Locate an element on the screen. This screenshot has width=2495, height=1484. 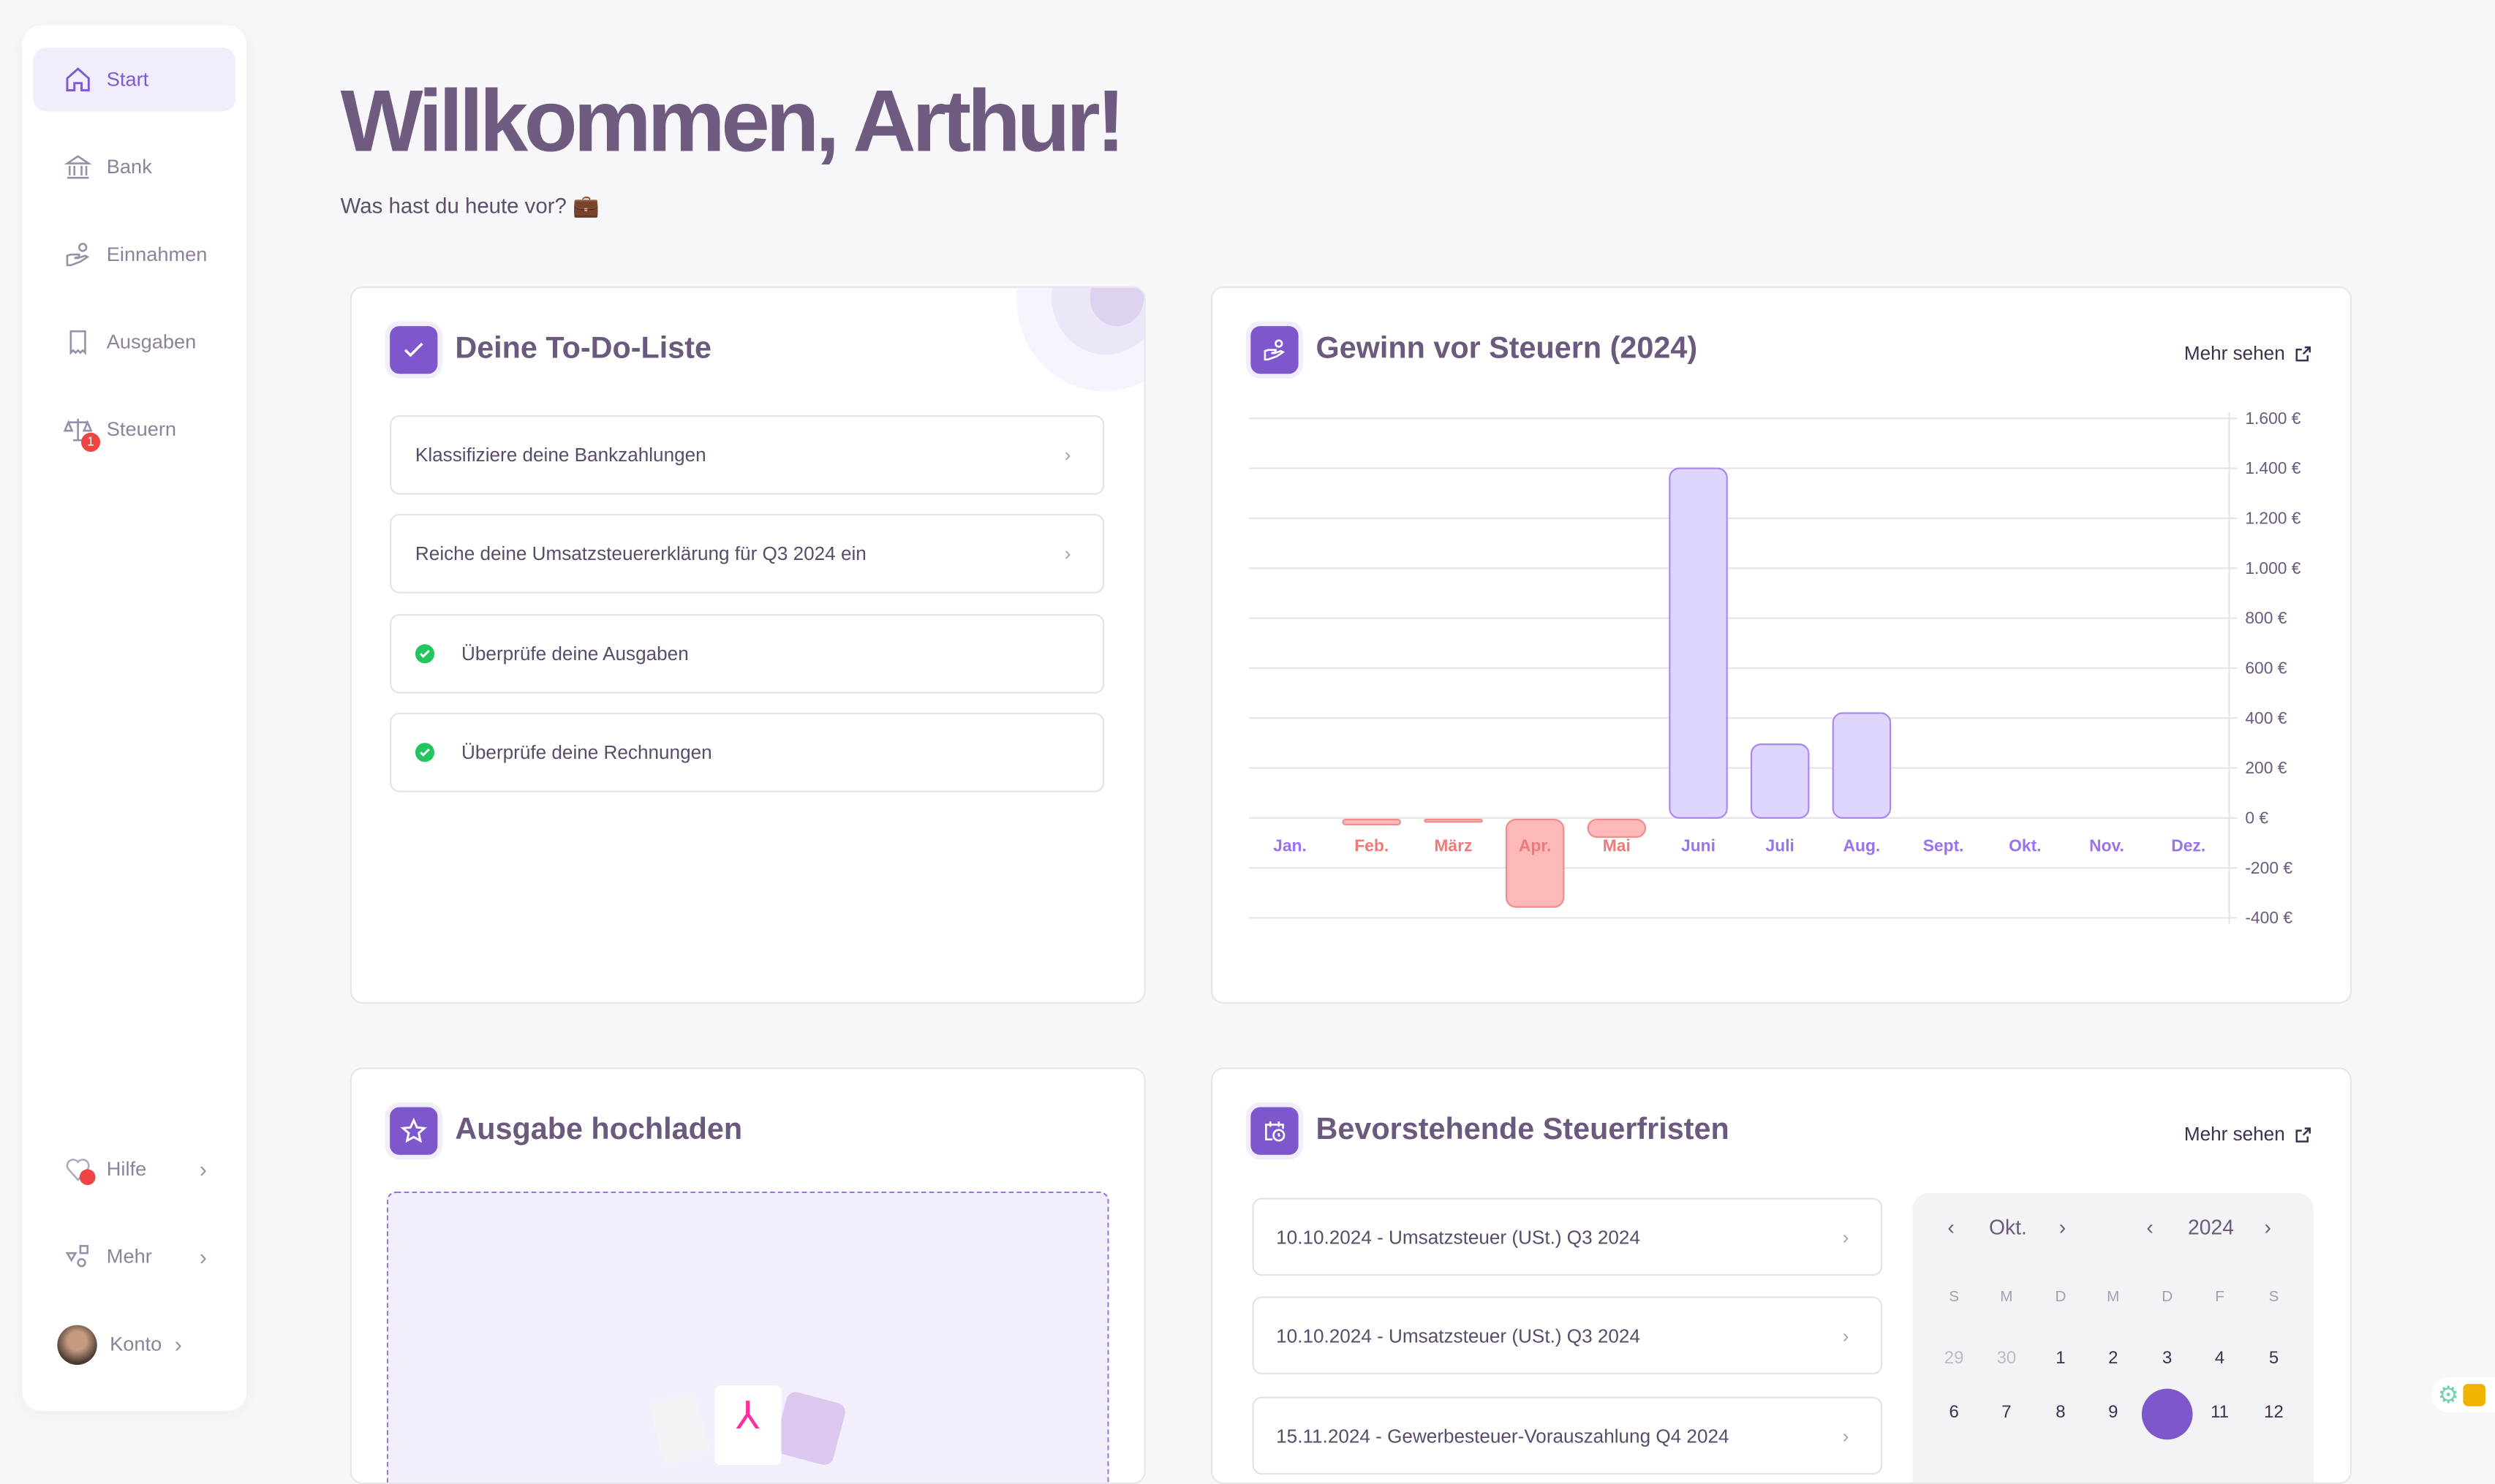
star-icon is located at coordinates (414, 1131).